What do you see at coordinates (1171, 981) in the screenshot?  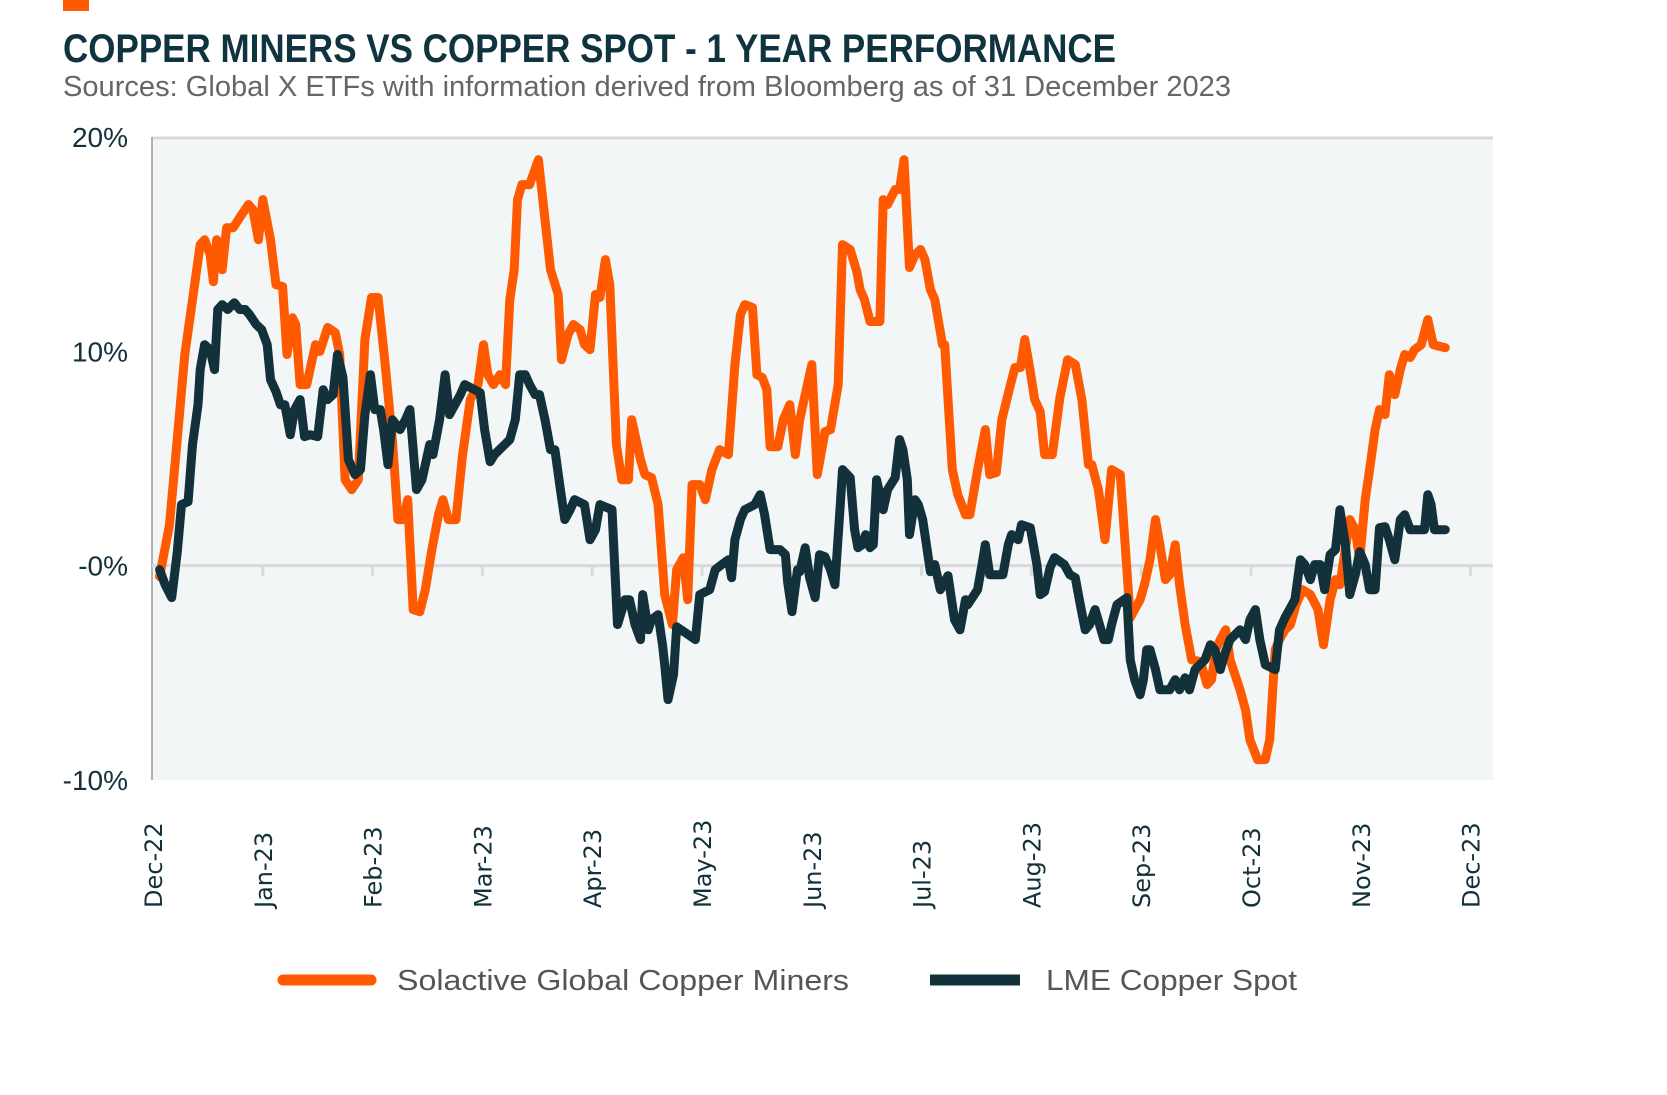 I see `legend-label-copper-spot: LME Copper Spot` at bounding box center [1171, 981].